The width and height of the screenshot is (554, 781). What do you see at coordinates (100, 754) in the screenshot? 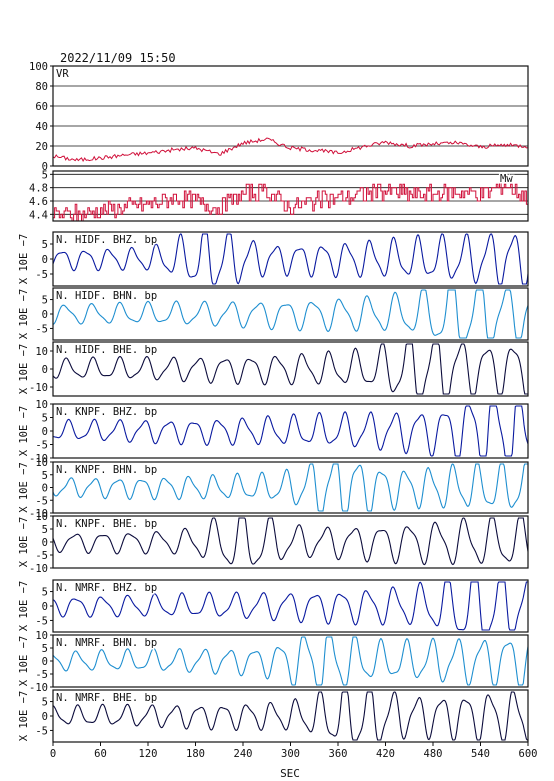
I see `x-tick-label: 60` at bounding box center [100, 754].